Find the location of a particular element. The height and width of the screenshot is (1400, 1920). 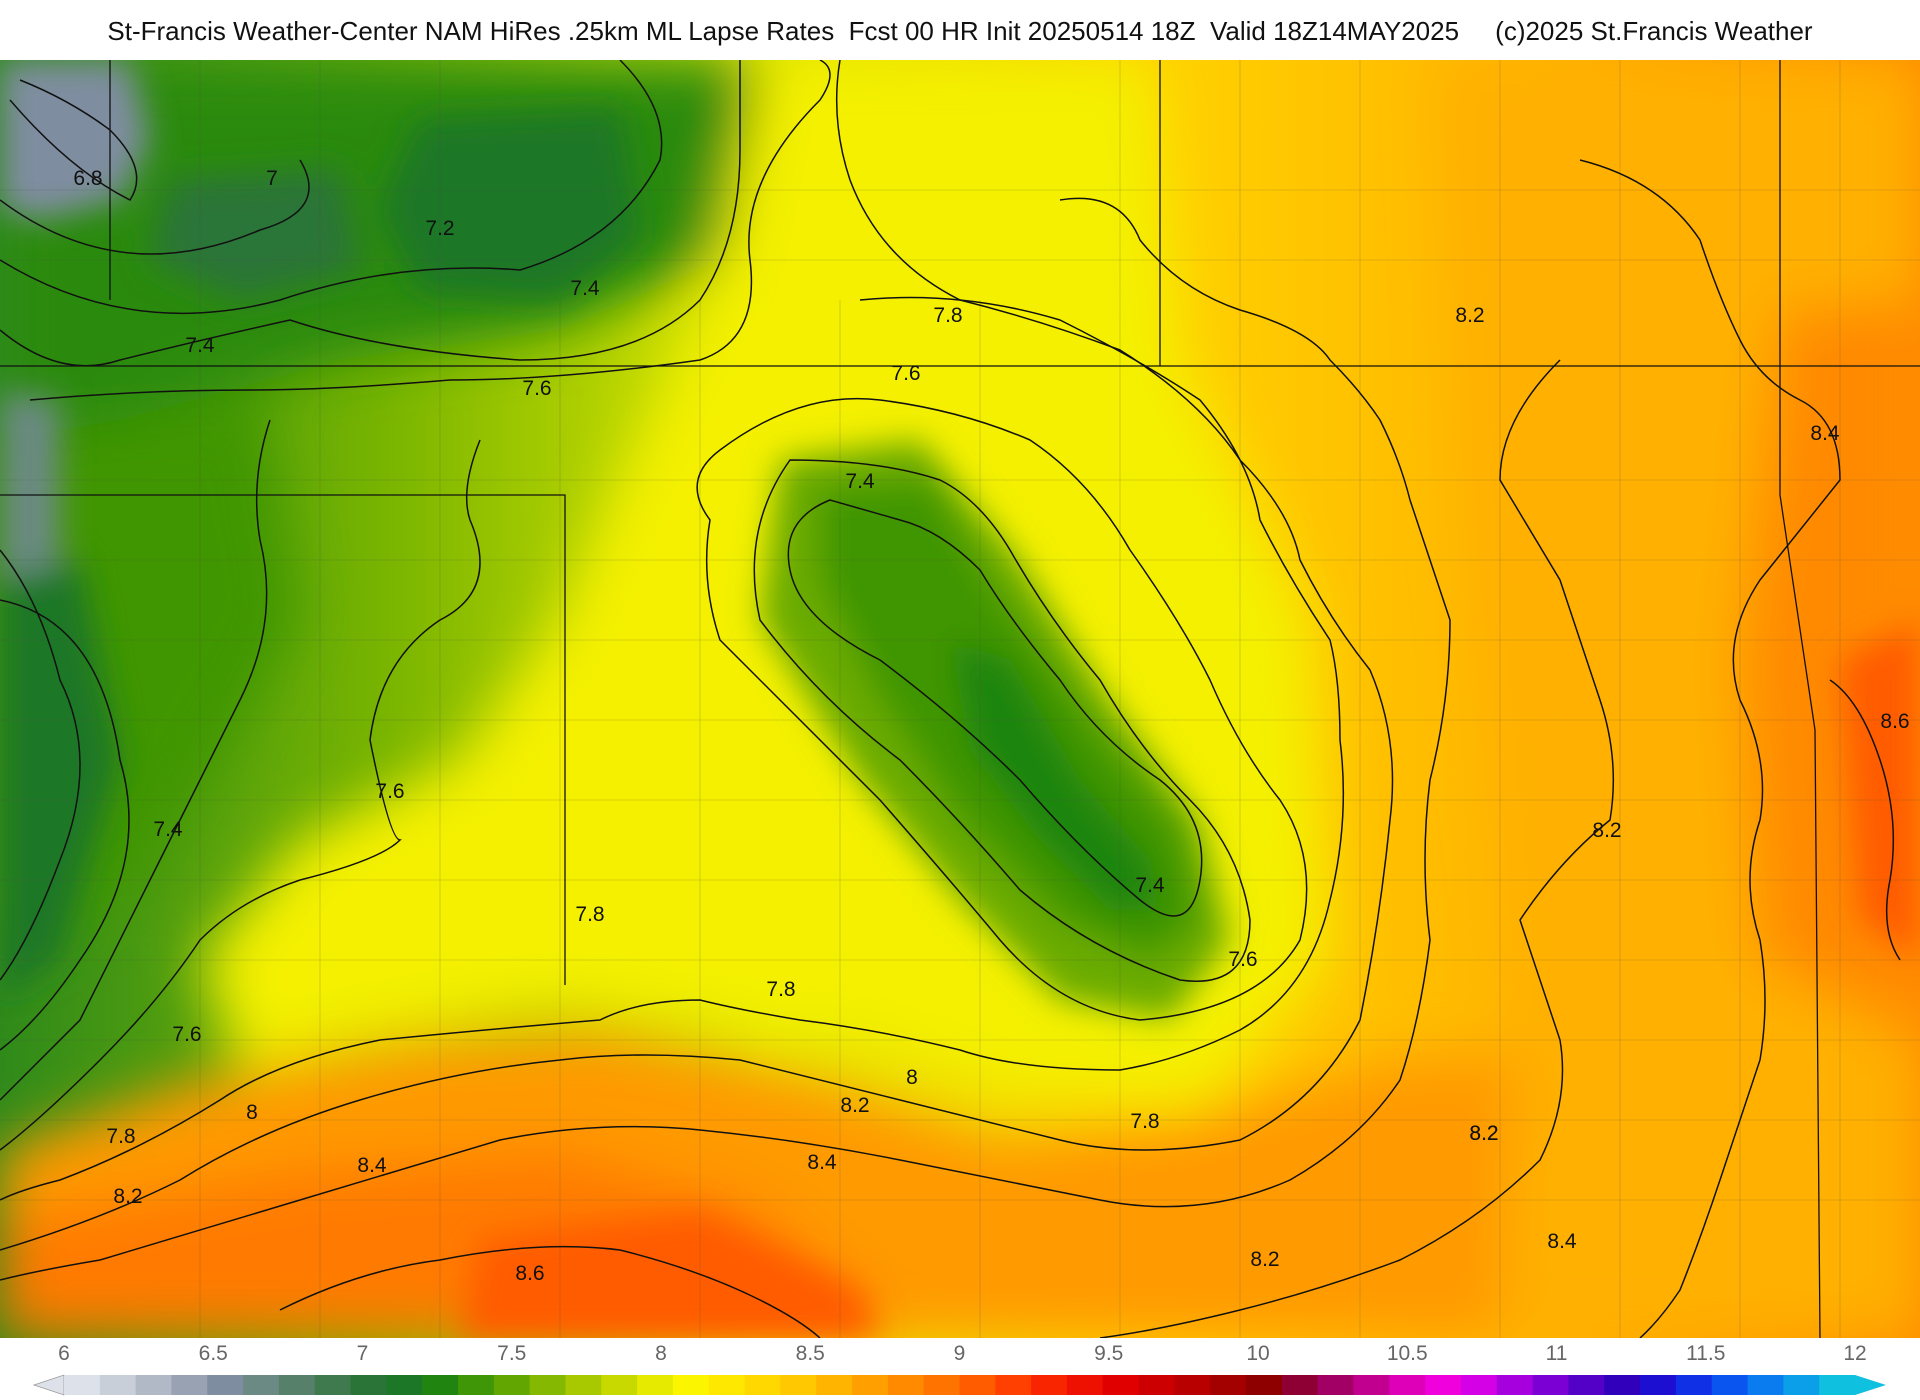

legend-tick-label: 9 is located at coordinates (959, 1353).